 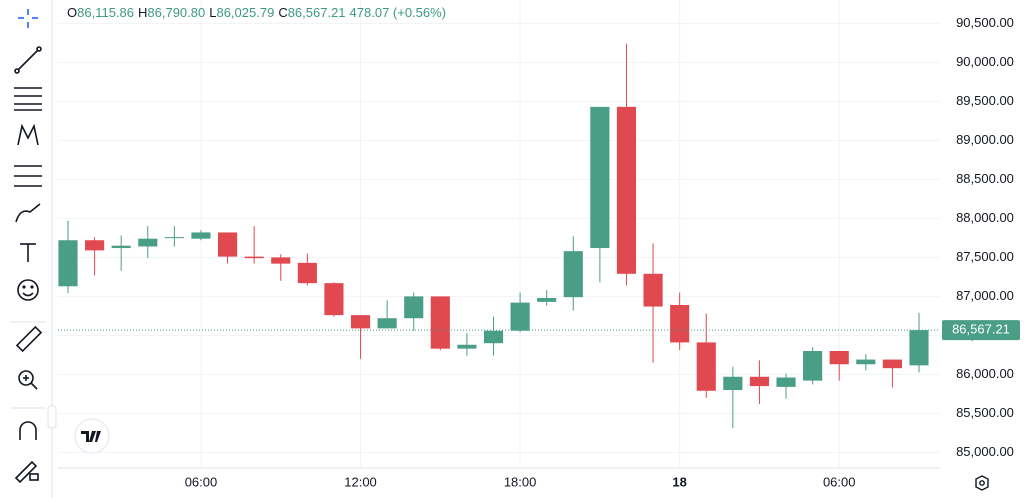 I want to click on y-tick-label: 88,000.00, so click(x=985, y=217).